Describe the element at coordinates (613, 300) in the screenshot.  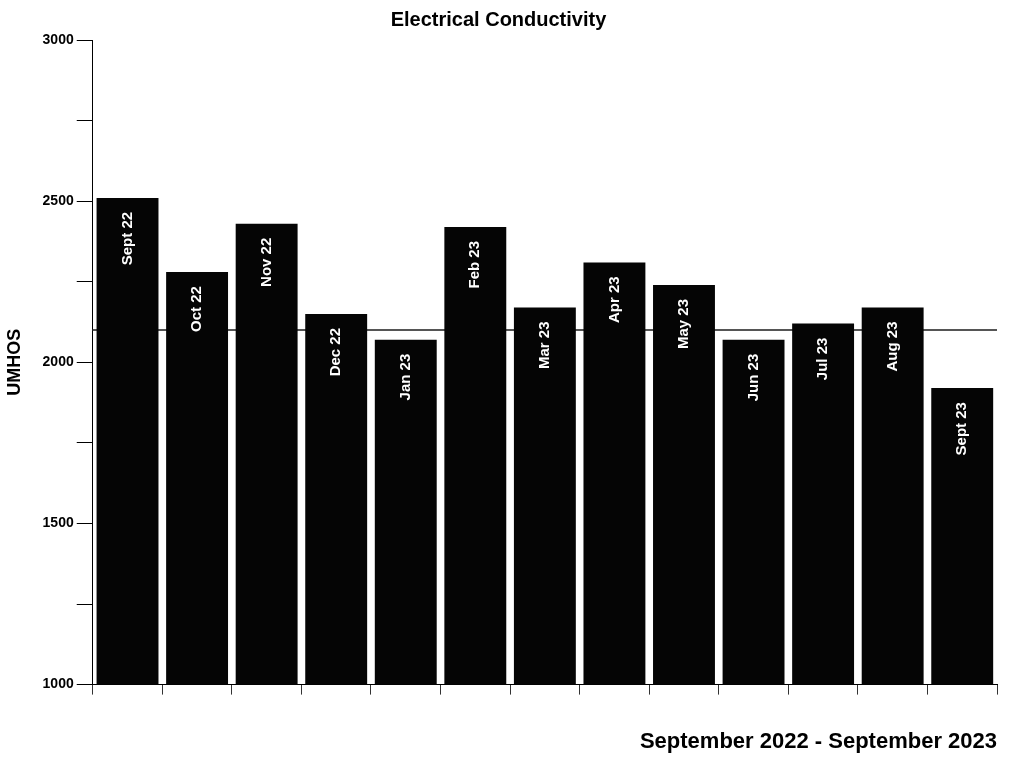
I see `x-tick-label: Apr 23` at that location.